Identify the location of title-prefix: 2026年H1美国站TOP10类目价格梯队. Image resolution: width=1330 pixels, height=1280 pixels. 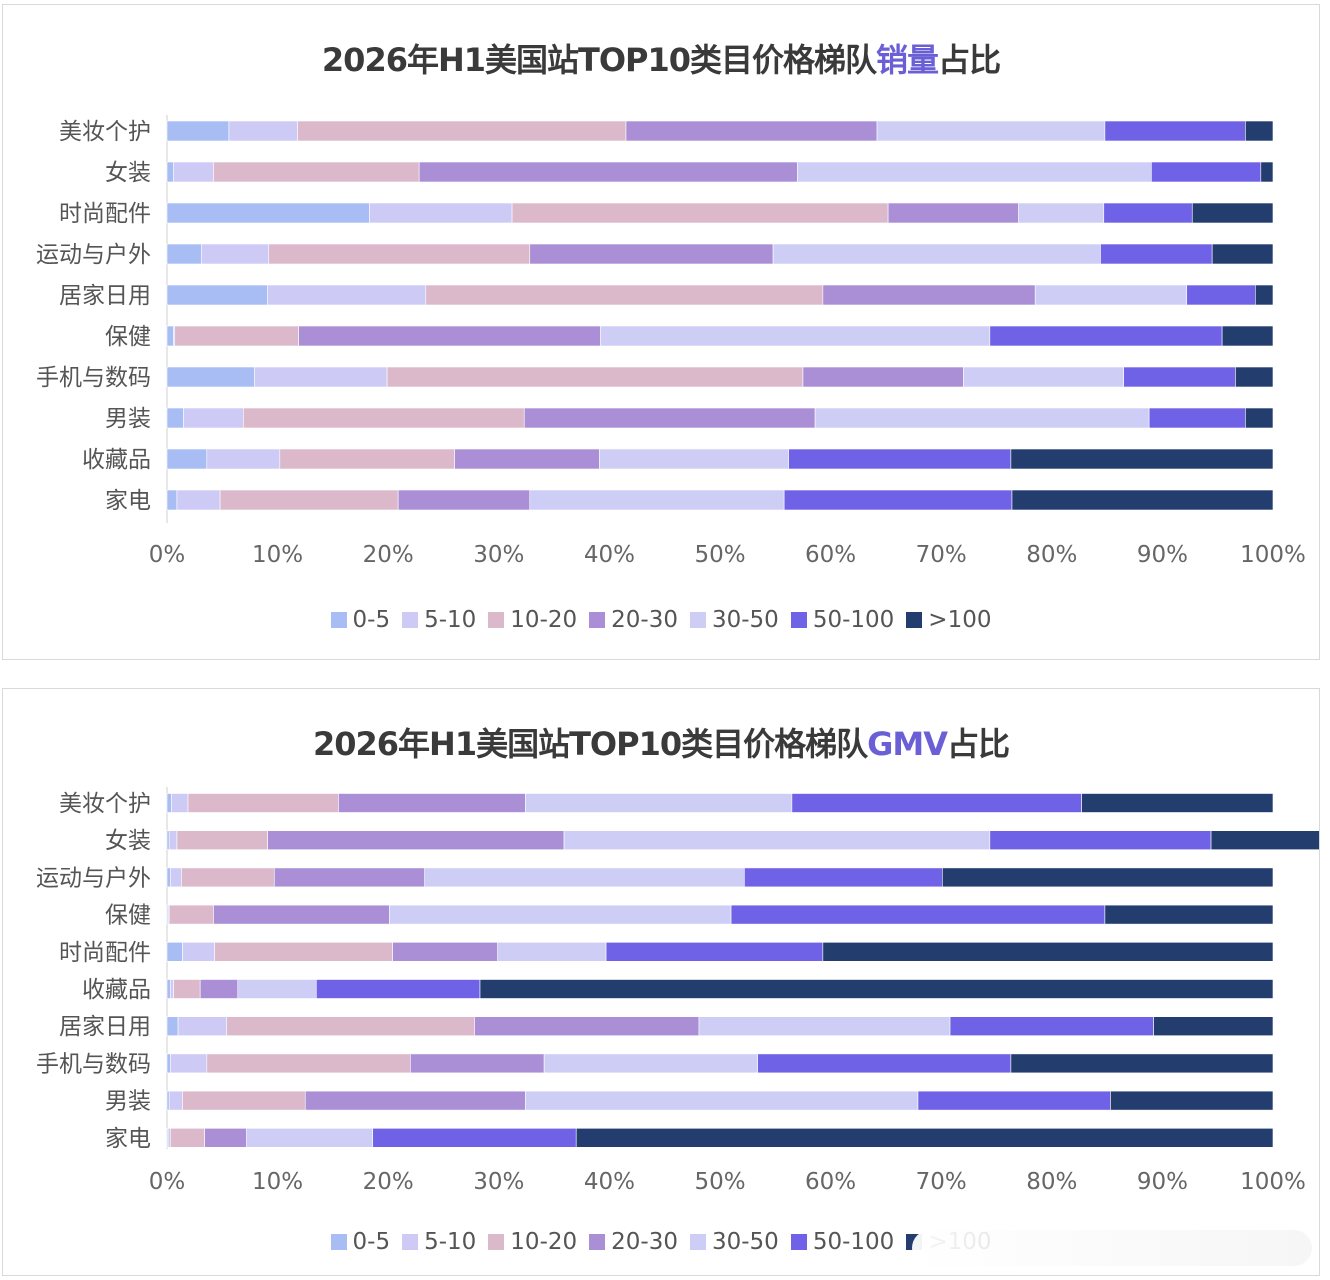
(590, 744).